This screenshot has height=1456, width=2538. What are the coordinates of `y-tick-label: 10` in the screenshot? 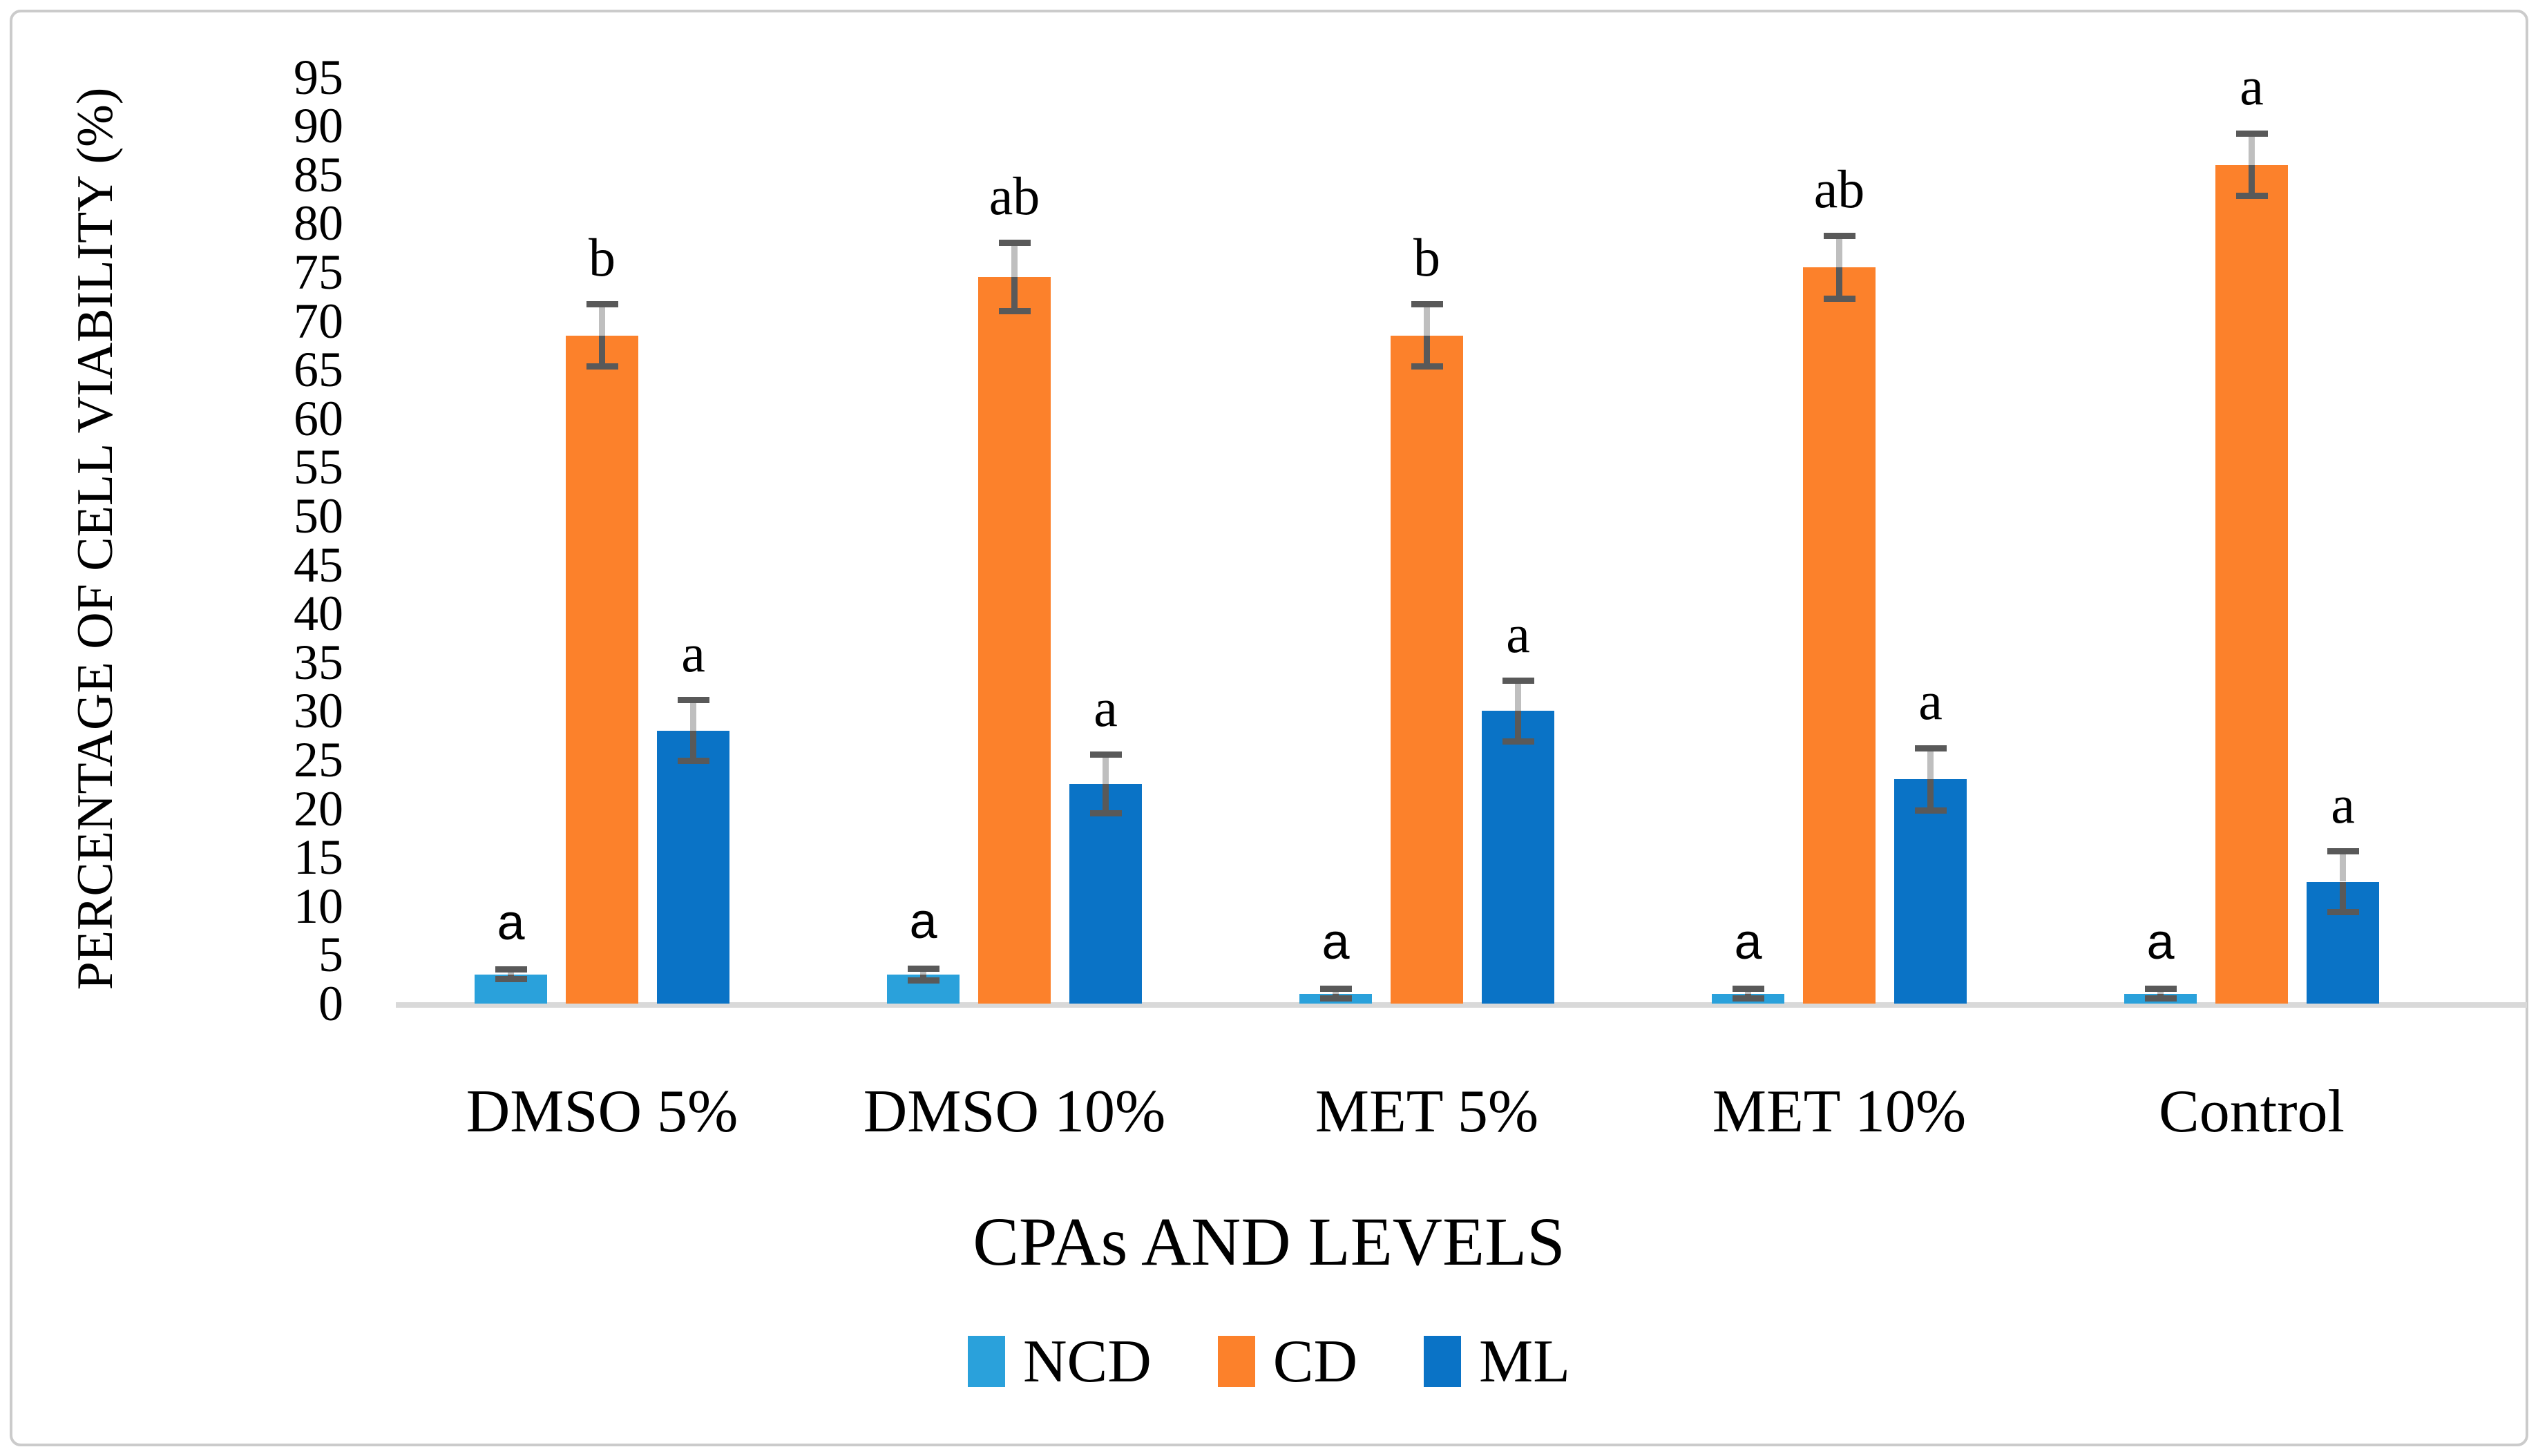 It's located at (318, 906).